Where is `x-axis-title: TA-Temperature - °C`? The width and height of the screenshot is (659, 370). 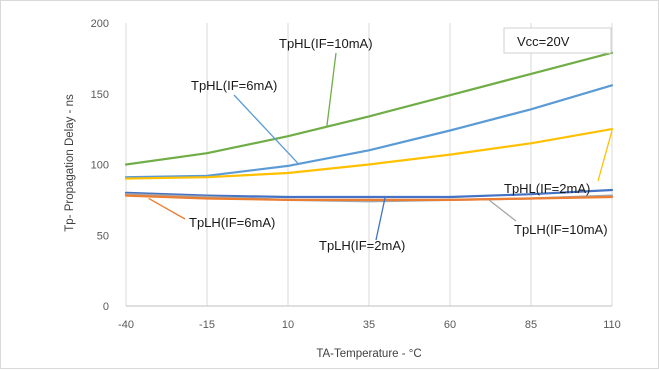 x-axis-title: TA-Temperature - °C is located at coordinates (368, 354).